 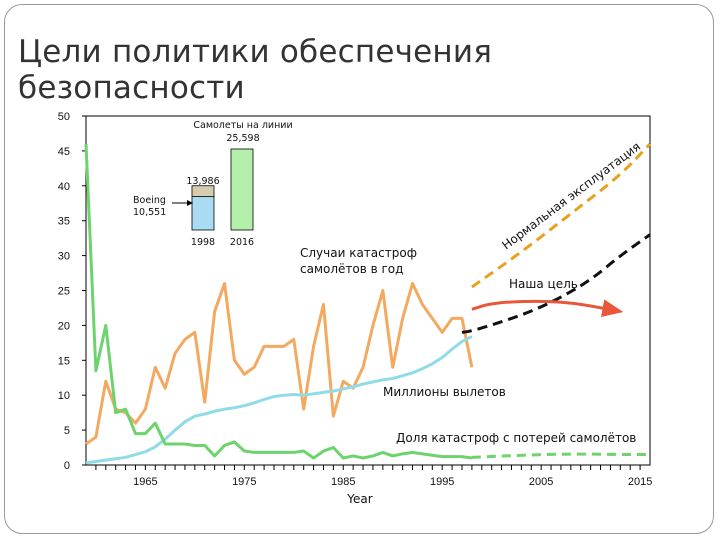 What do you see at coordinates (64, 117) in the screenshot?
I see `y-tick-label: 50` at bounding box center [64, 117].